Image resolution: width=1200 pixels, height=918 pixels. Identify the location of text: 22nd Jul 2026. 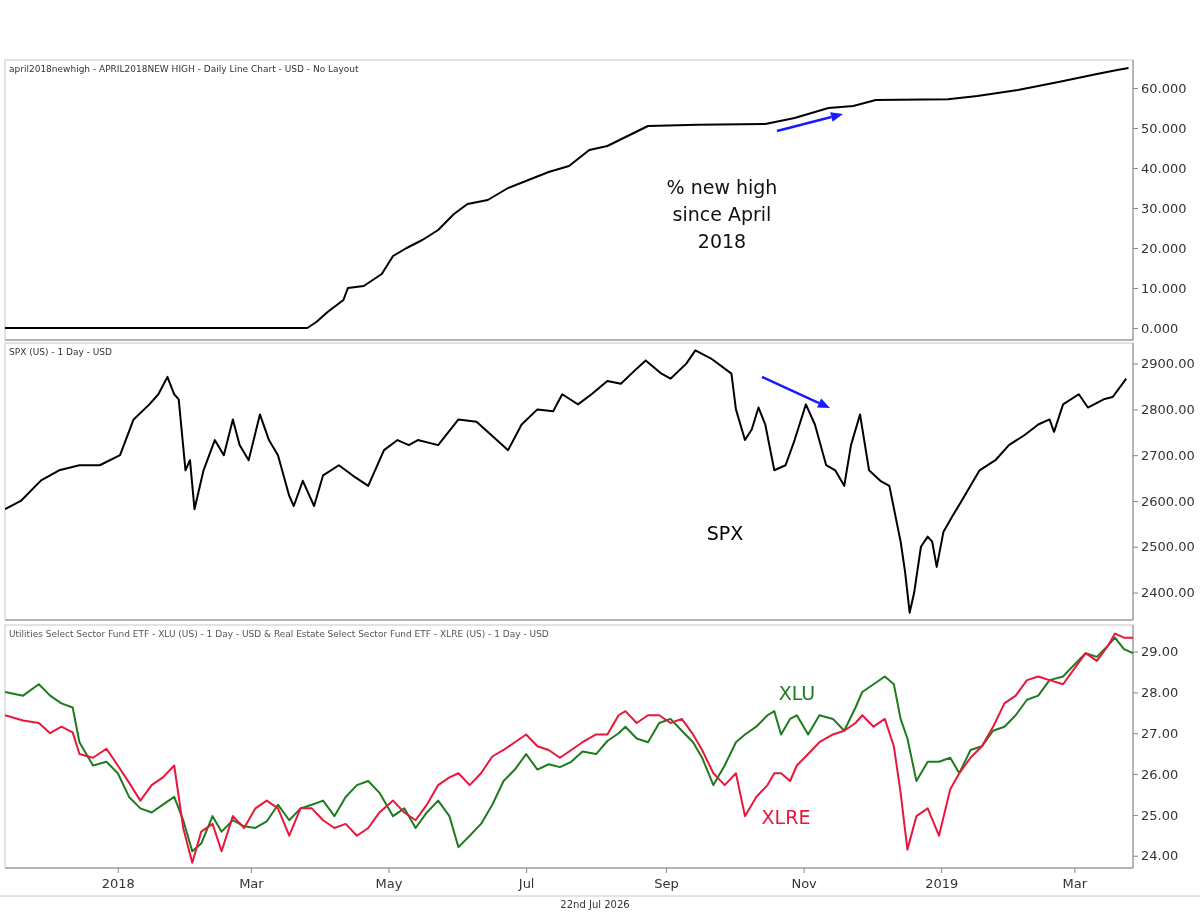
(595, 904).